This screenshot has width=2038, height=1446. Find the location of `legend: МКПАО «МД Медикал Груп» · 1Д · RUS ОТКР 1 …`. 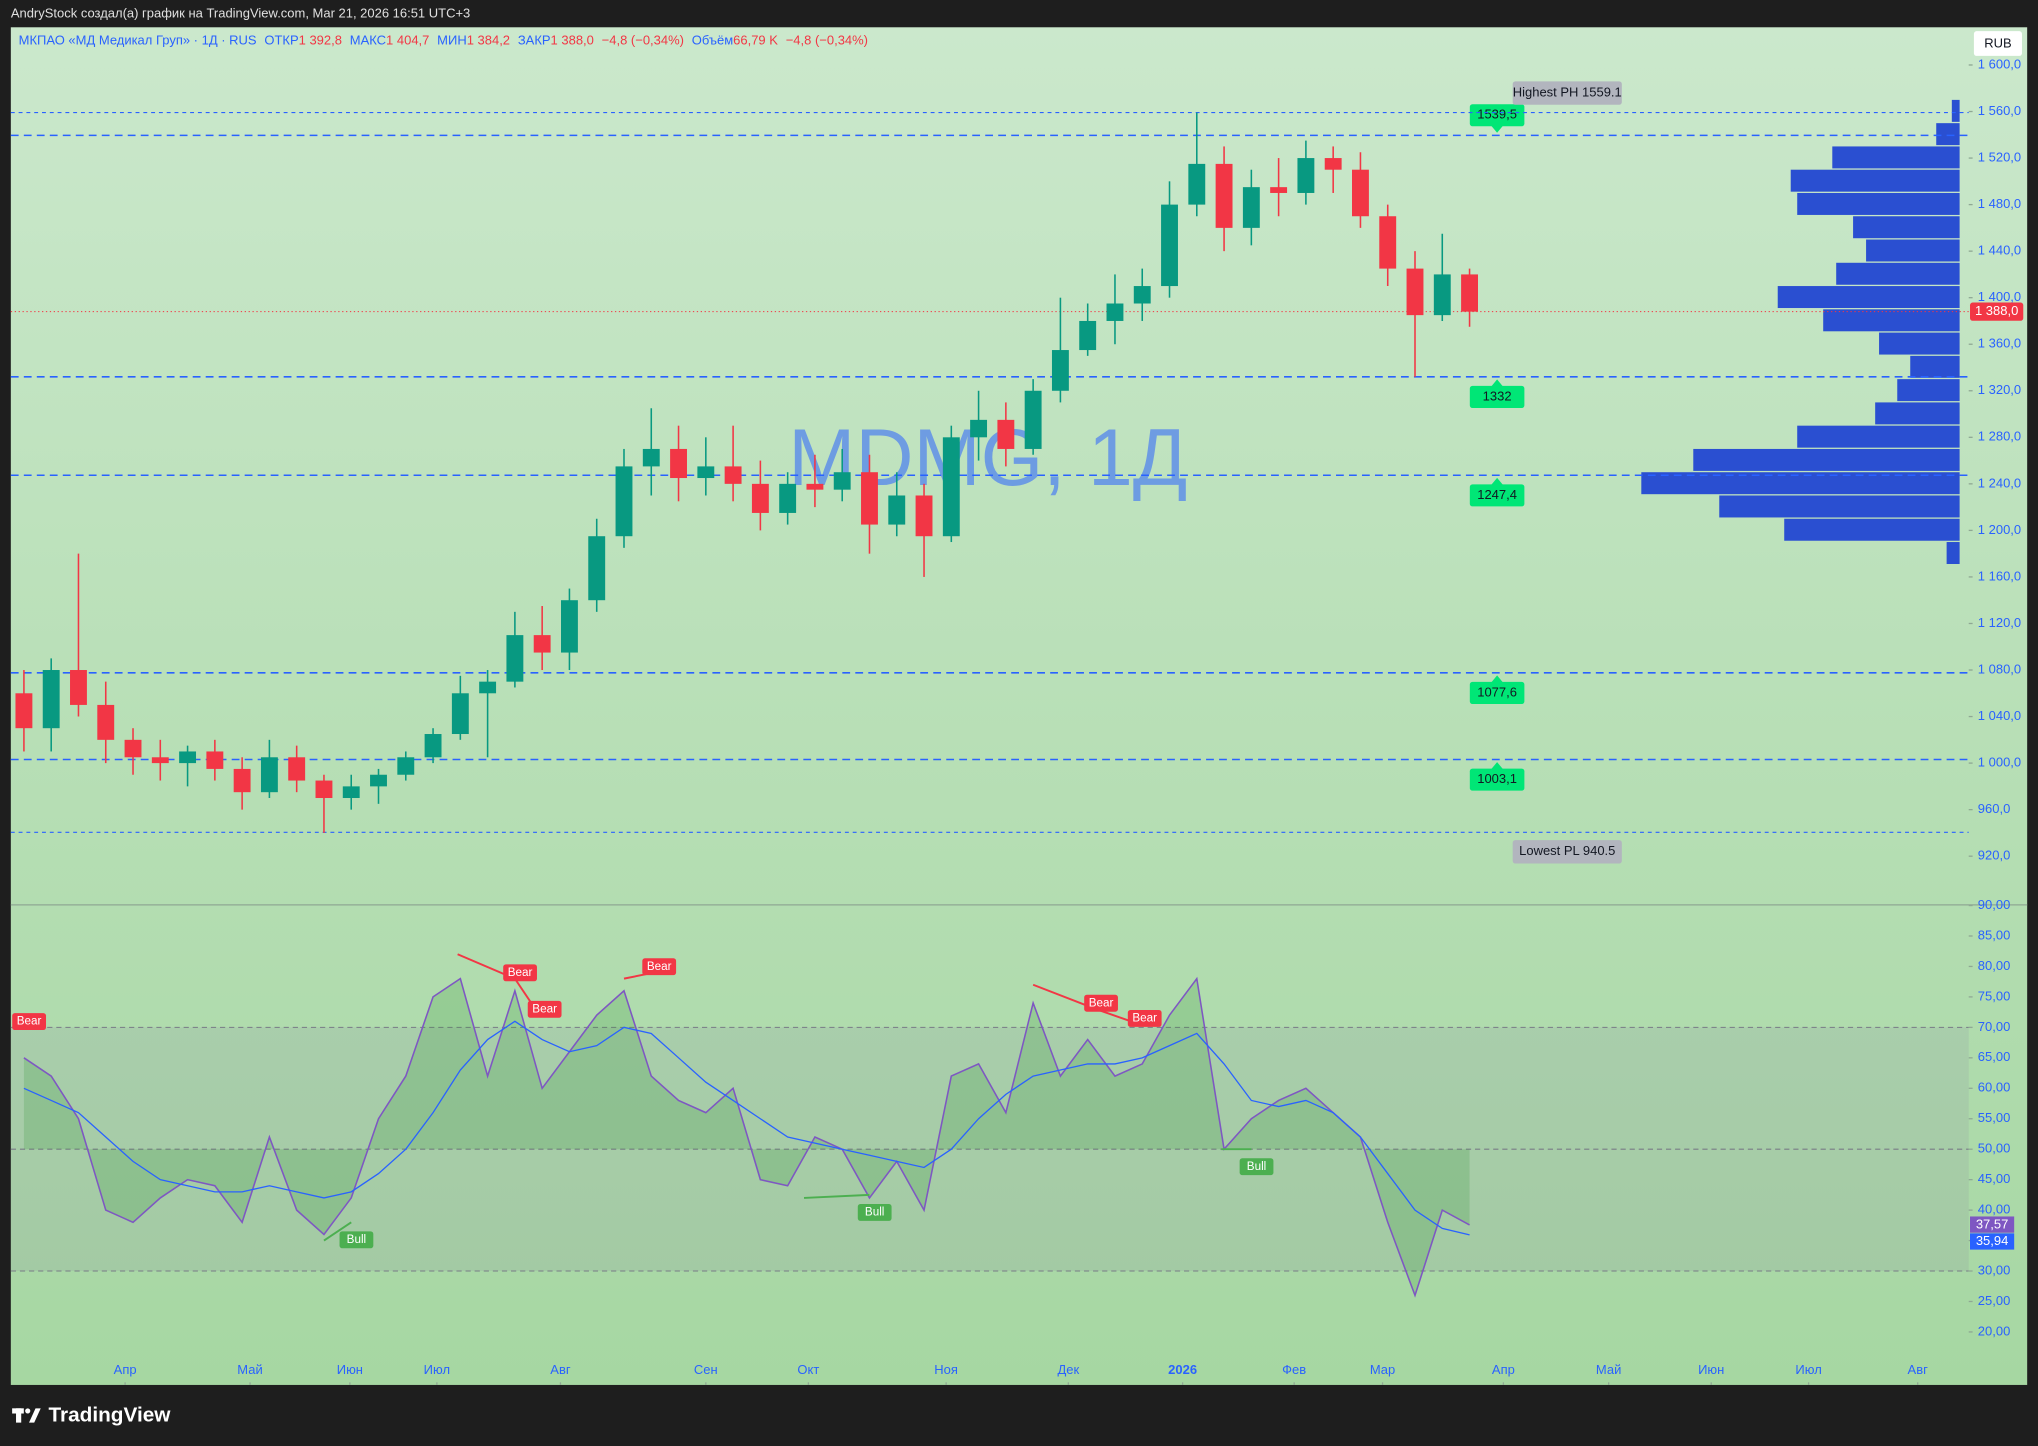

legend: МКПАО «МД Медикал Груп» · 1Д · RUS ОТКР 1 … is located at coordinates (443, 40).